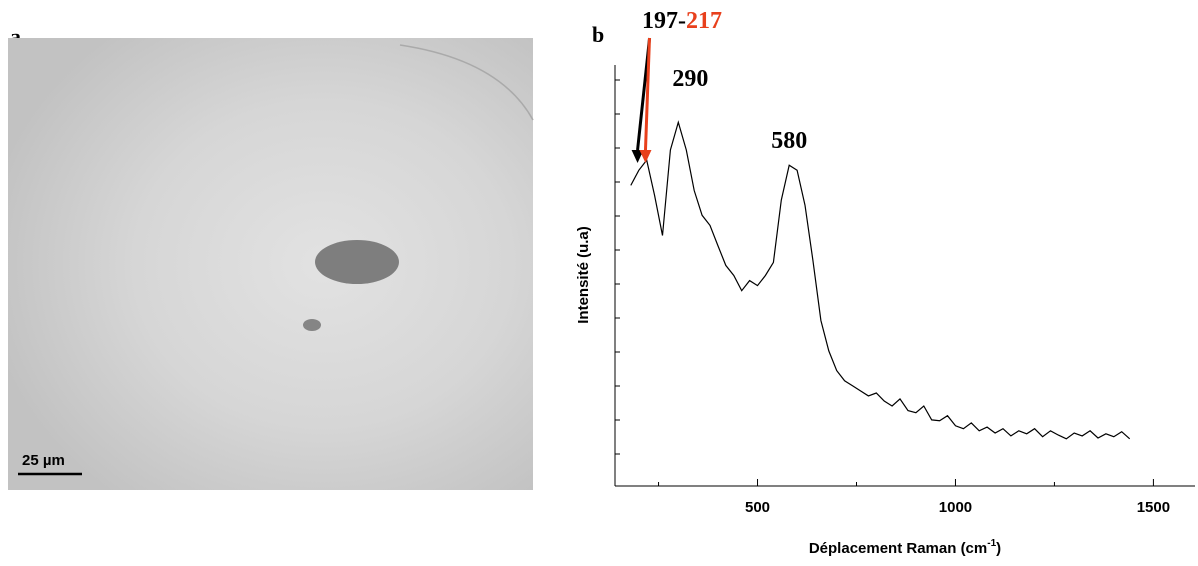 Image resolution: width=1198 pixels, height=566 pixels. I want to click on annotation-arrow, so click(647, 94).